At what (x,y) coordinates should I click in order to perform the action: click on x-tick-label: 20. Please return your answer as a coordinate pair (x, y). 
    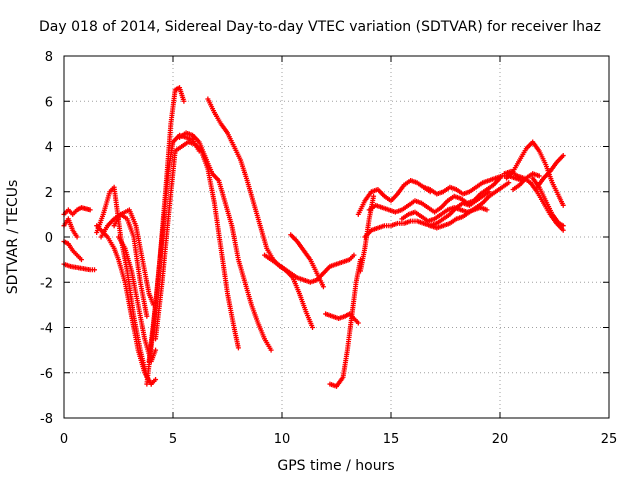
    Looking at the image, I should click on (500, 439).